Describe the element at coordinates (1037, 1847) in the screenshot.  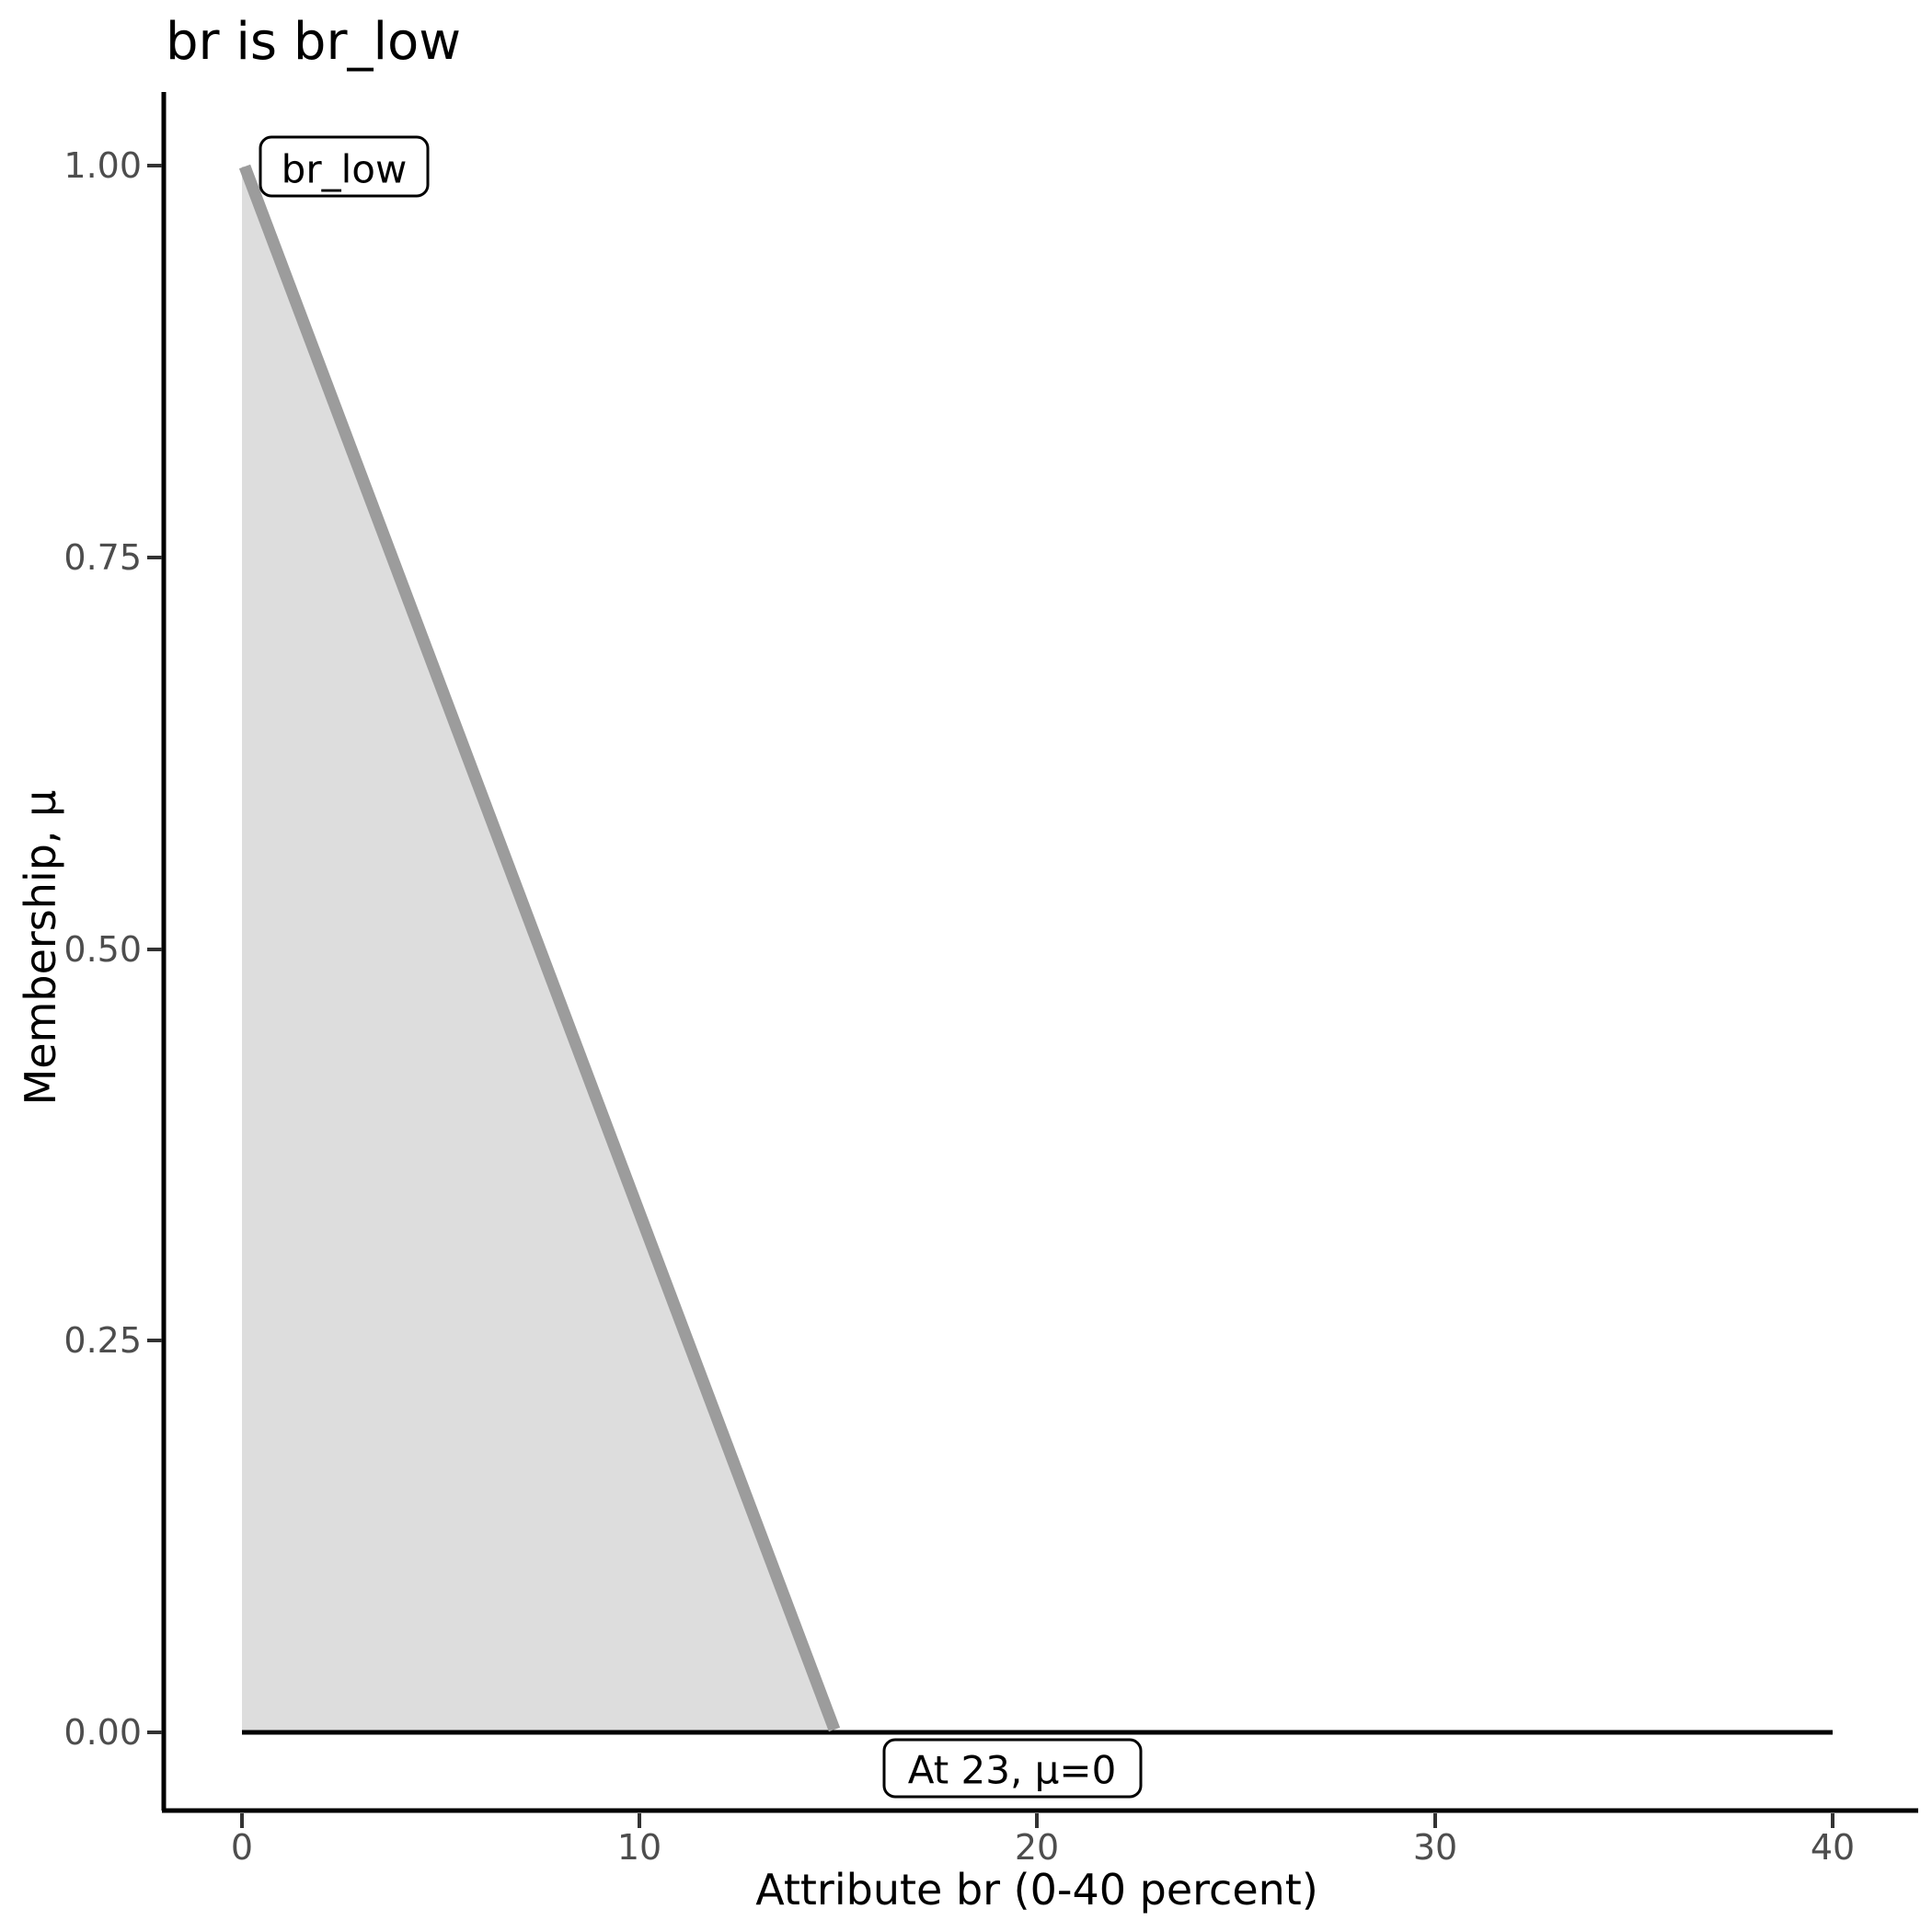
I see `x-tick-label-20: 20` at that location.